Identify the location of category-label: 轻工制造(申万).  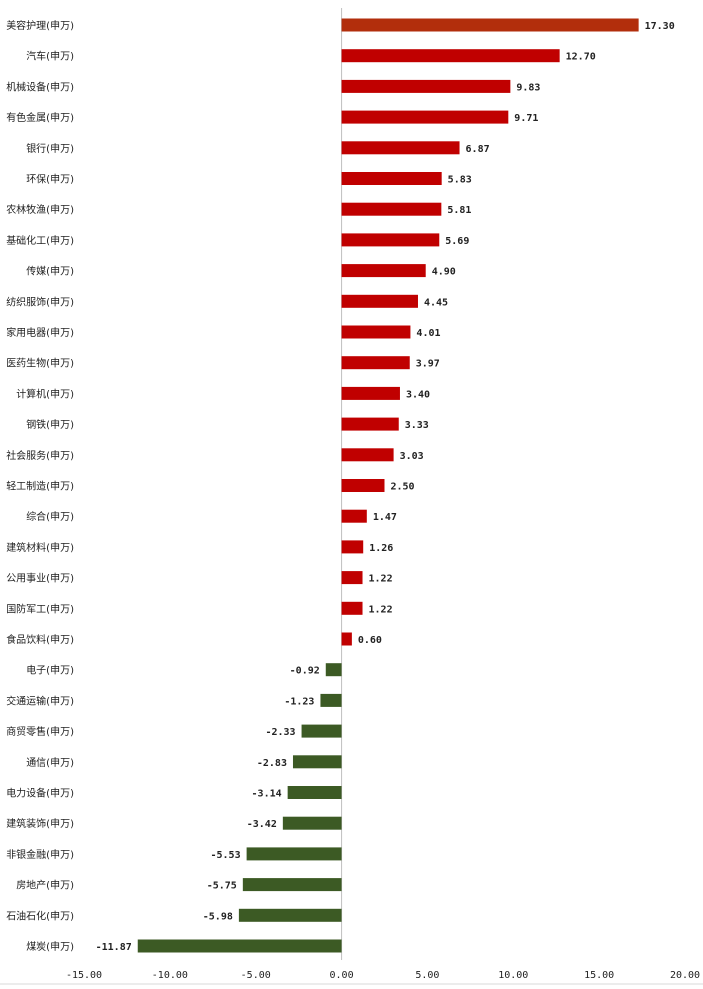
(40, 486).